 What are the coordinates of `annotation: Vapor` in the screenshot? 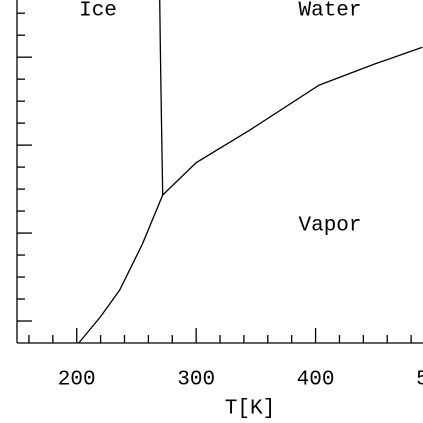 It's located at (329, 226).